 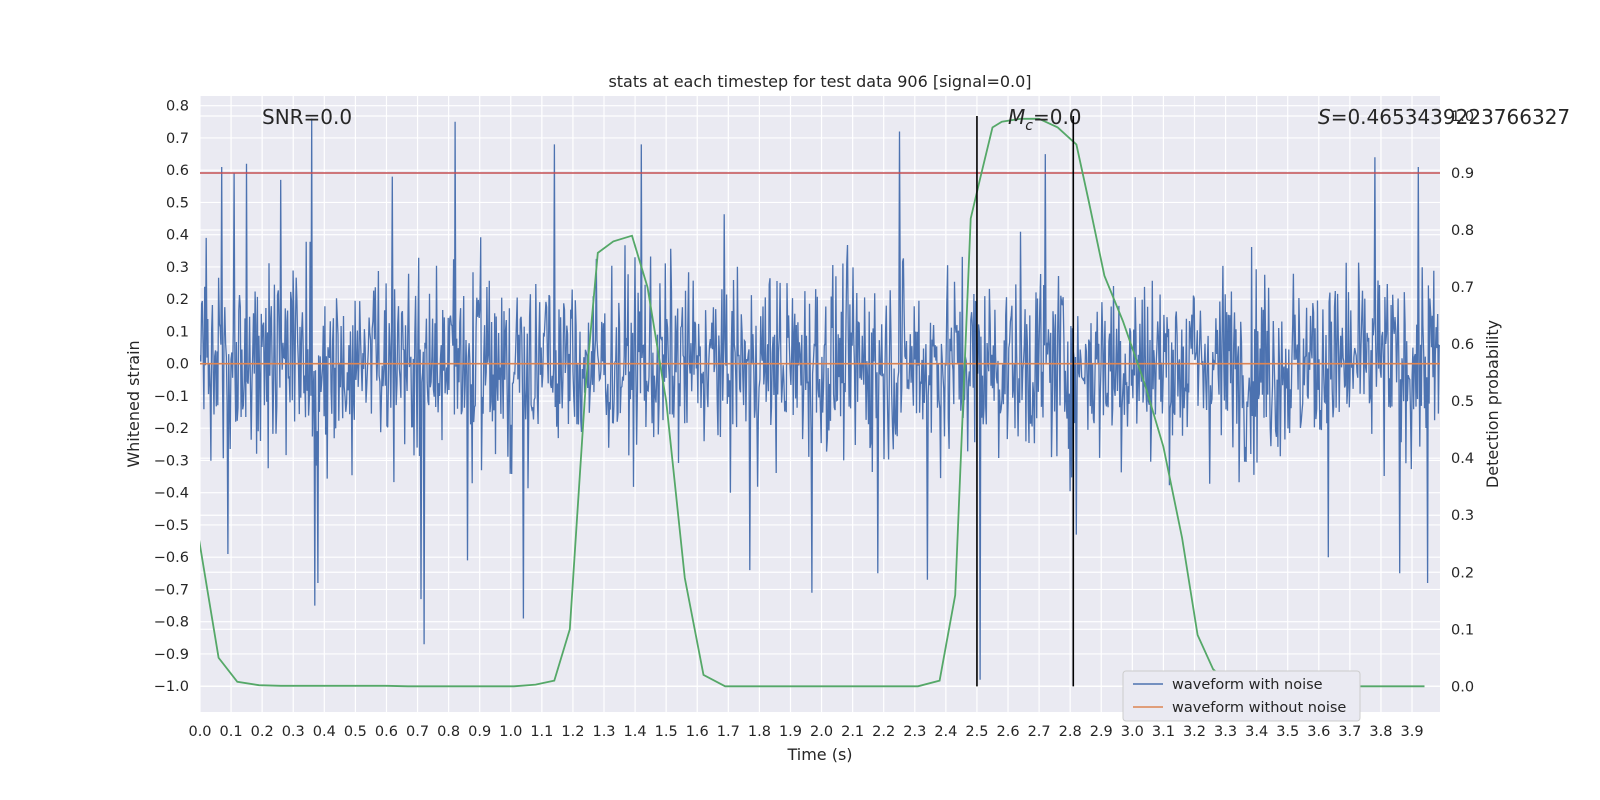 What do you see at coordinates (177, 300) in the screenshot?
I see `y-tick-label: 0.2` at bounding box center [177, 300].